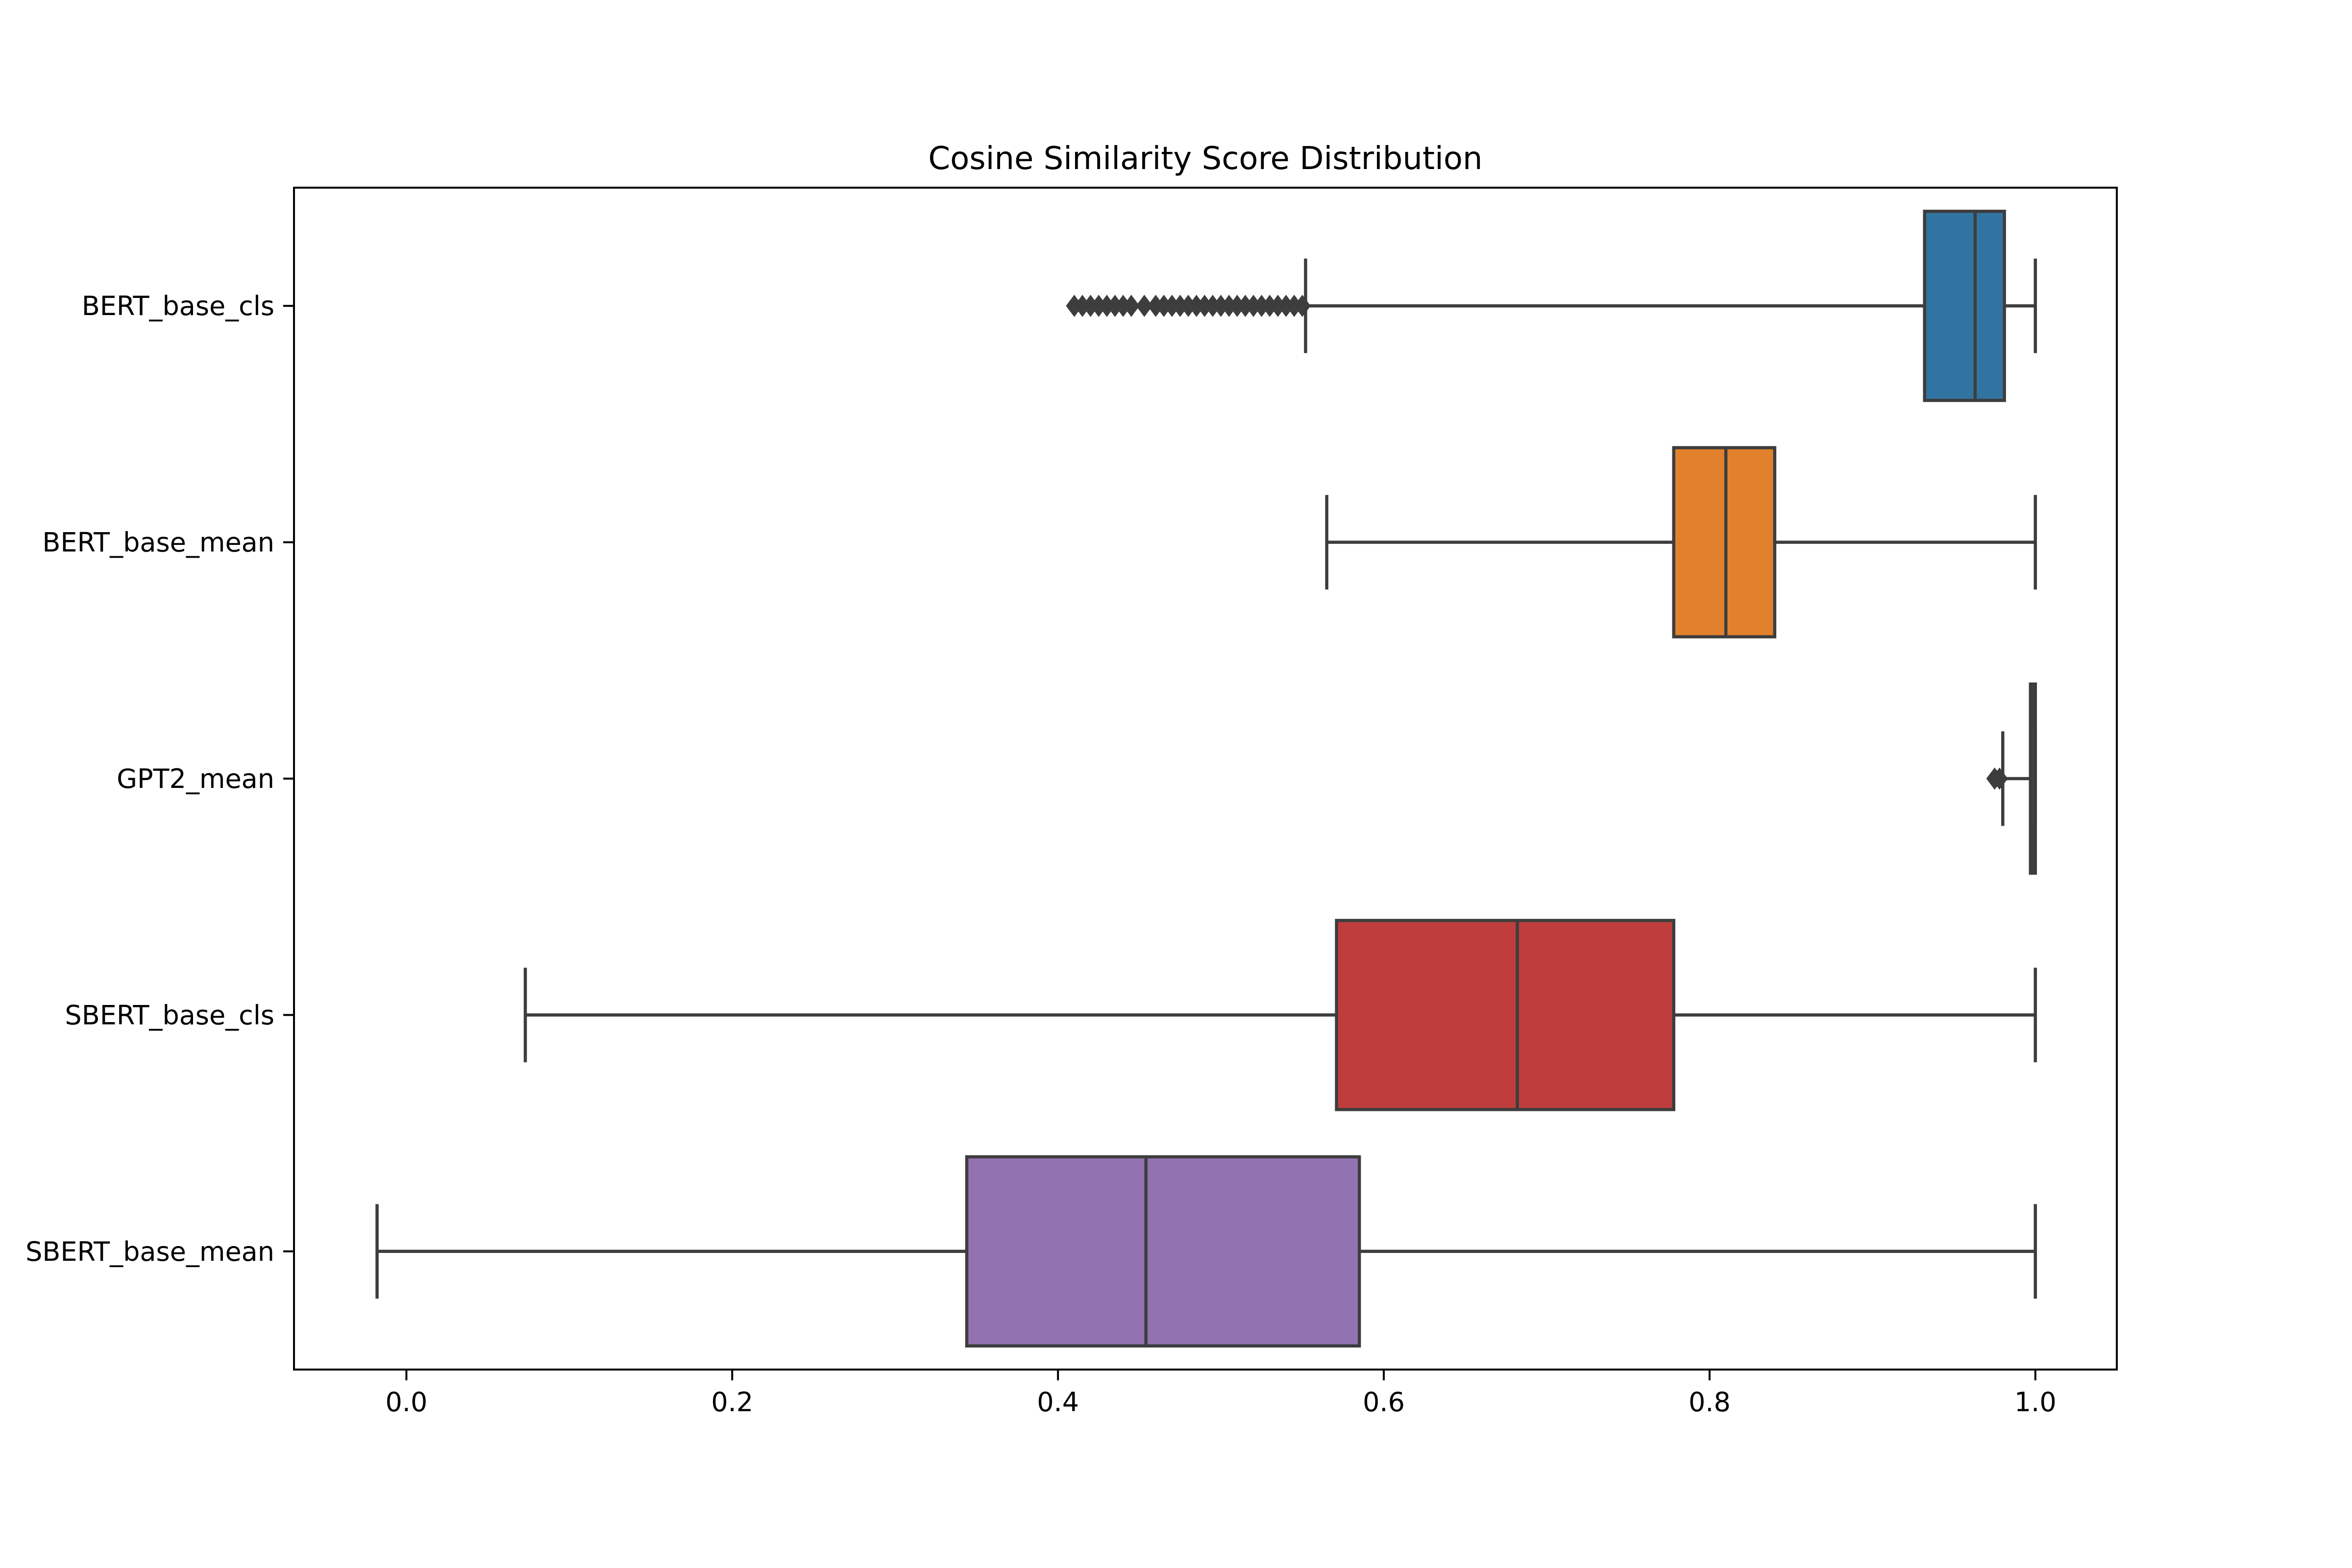 This screenshot has width=2352, height=1568. What do you see at coordinates (195, 778) in the screenshot?
I see `y-tick-label: GPT2_mean` at bounding box center [195, 778].